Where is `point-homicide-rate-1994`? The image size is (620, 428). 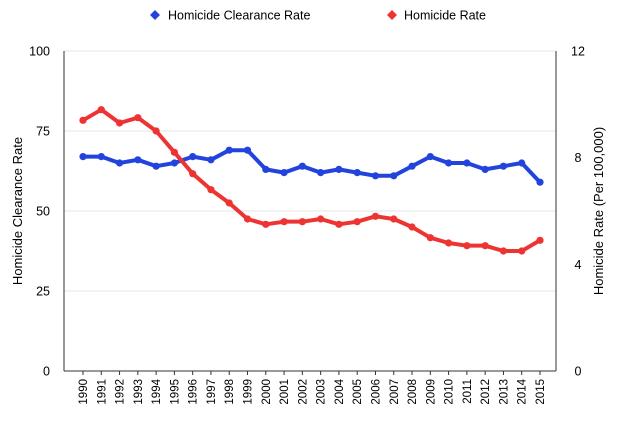
point-homicide-rate-1994 is located at coordinates (156, 131).